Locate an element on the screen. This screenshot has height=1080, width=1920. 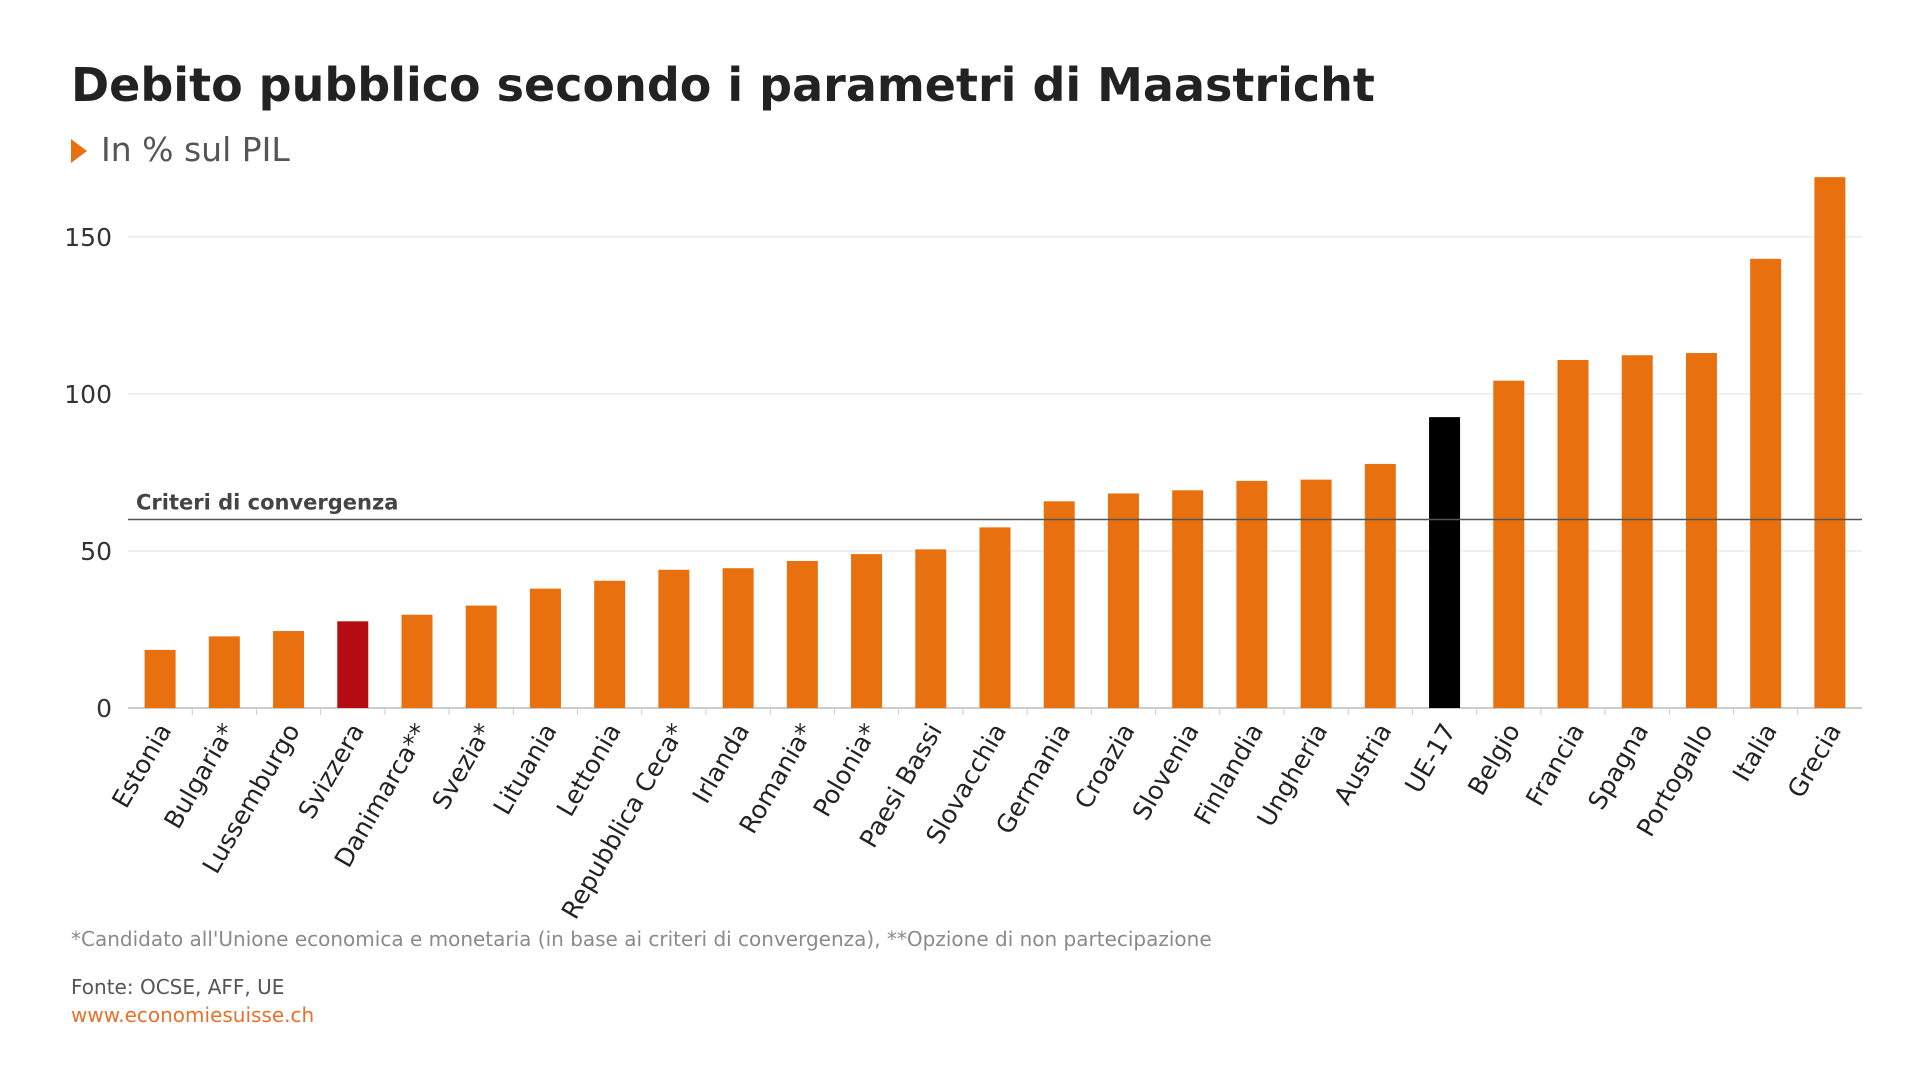
chart-subtitle: In % sul PIL is located at coordinates (180, 149).